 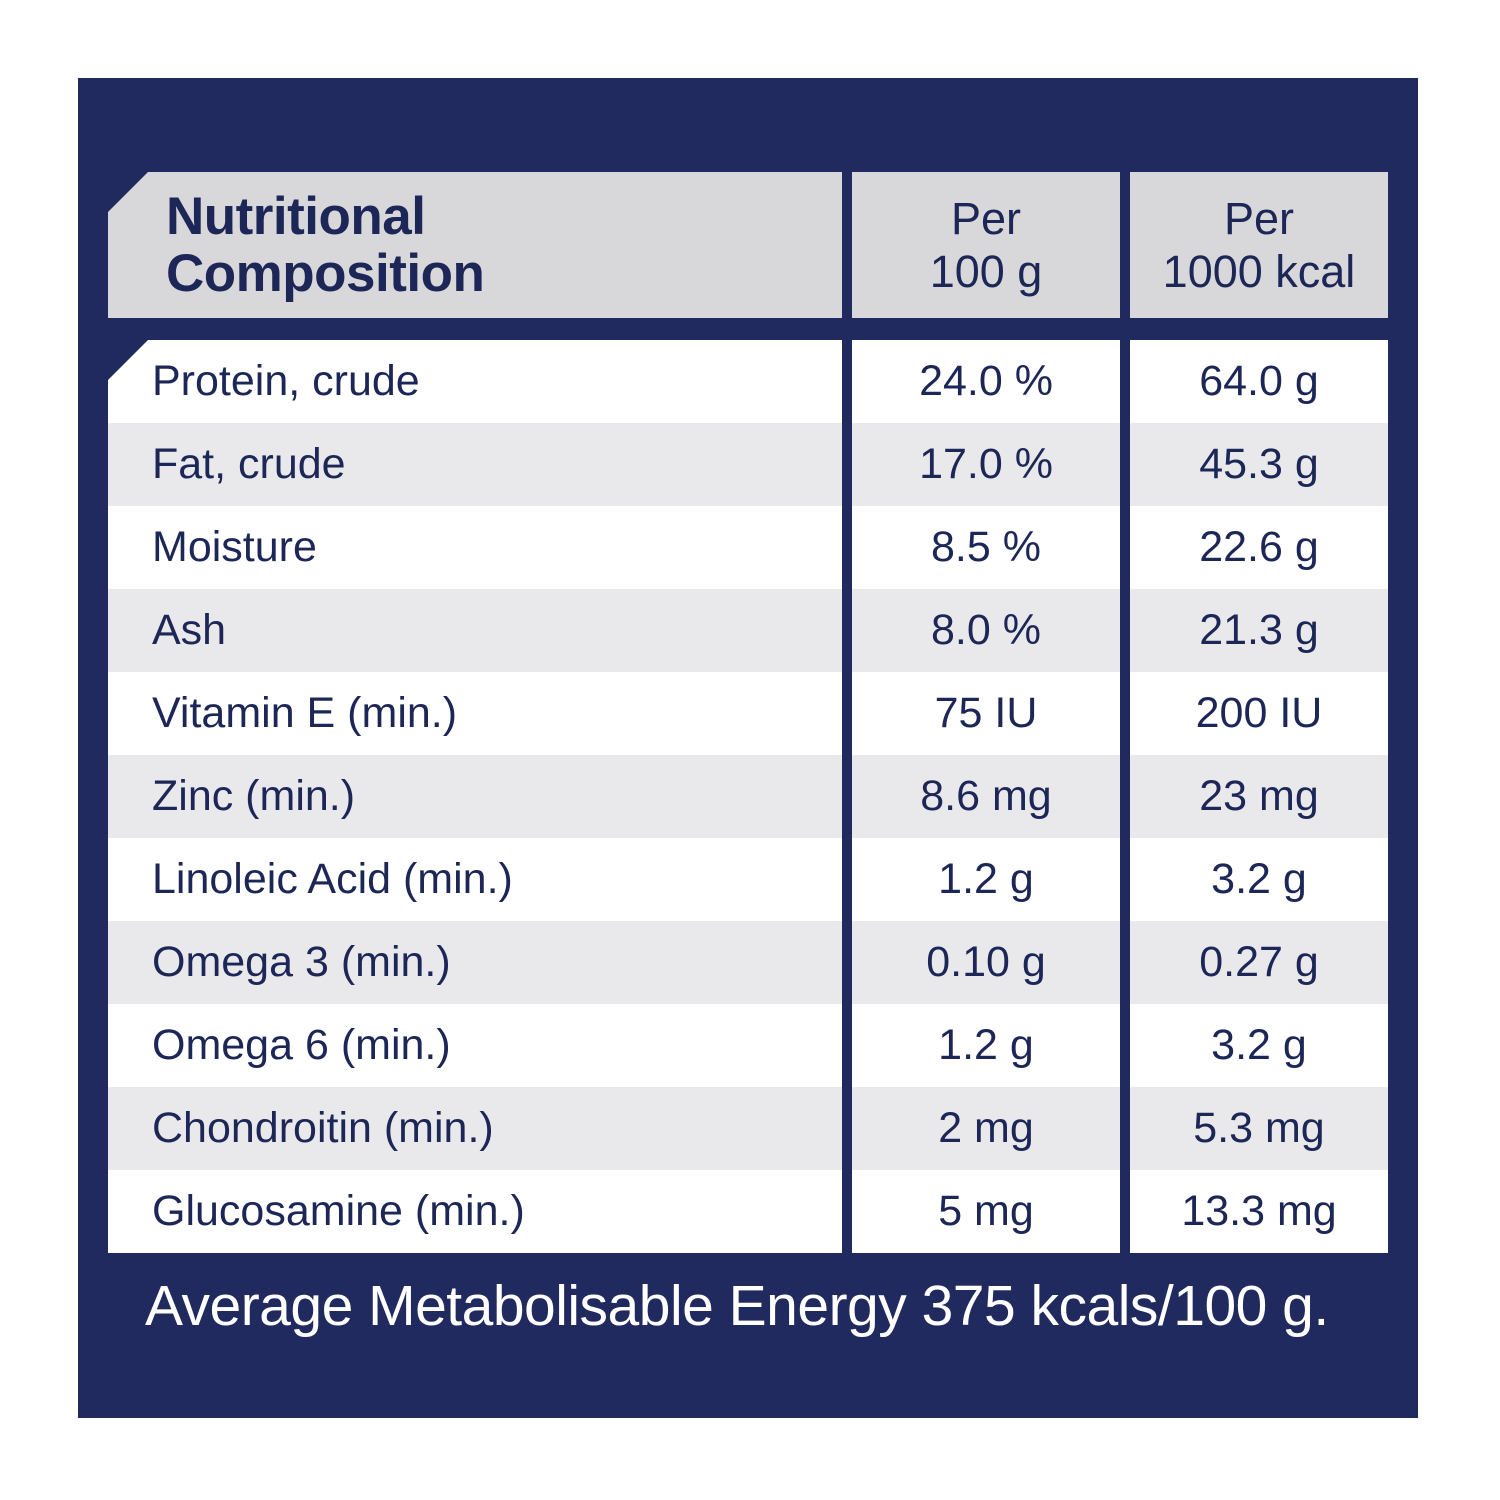 What do you see at coordinates (475, 962) in the screenshot?
I see `nutrient-name: Omega 3 (min.)` at bounding box center [475, 962].